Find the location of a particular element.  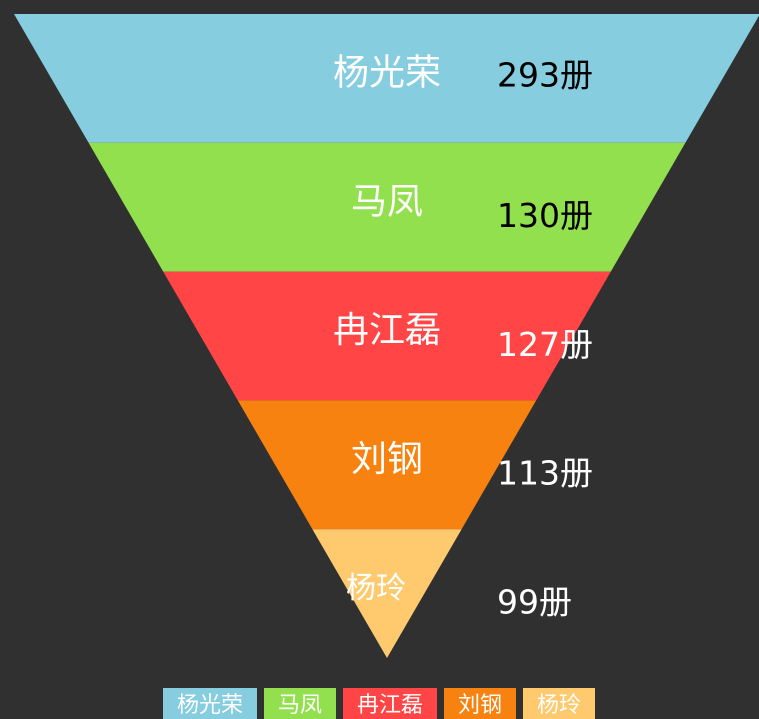

legend-label: 马凤 is located at coordinates (300, 705).